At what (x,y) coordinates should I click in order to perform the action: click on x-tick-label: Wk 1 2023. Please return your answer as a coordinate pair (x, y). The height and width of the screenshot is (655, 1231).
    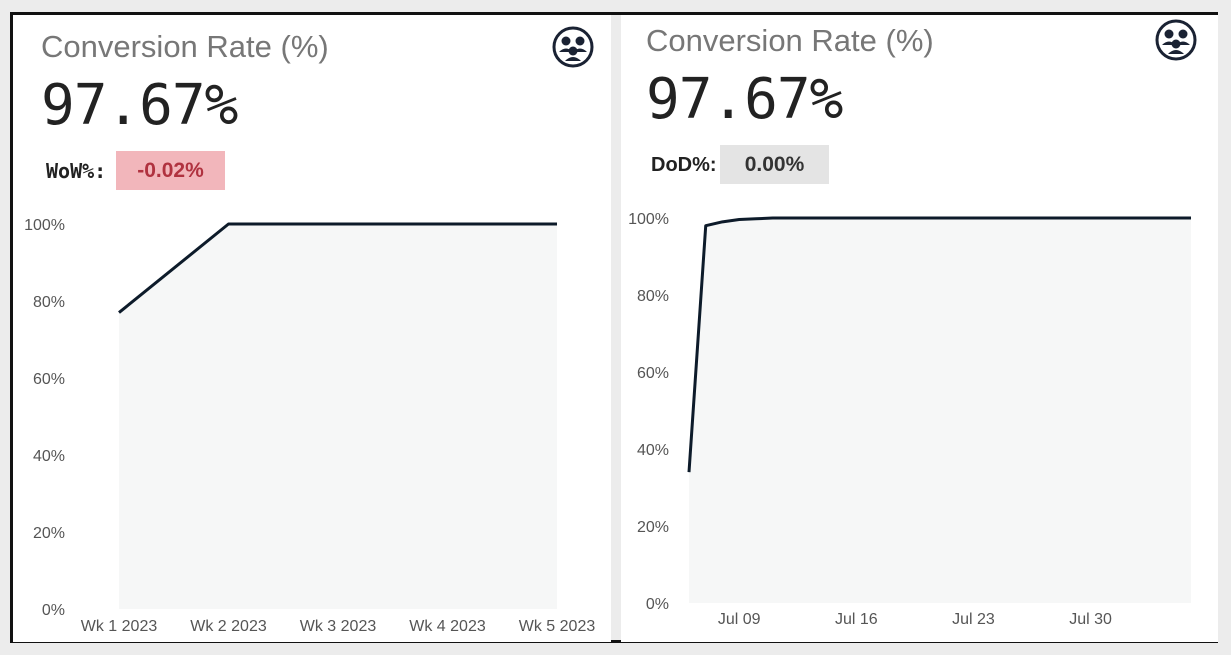
    Looking at the image, I should click on (119, 626).